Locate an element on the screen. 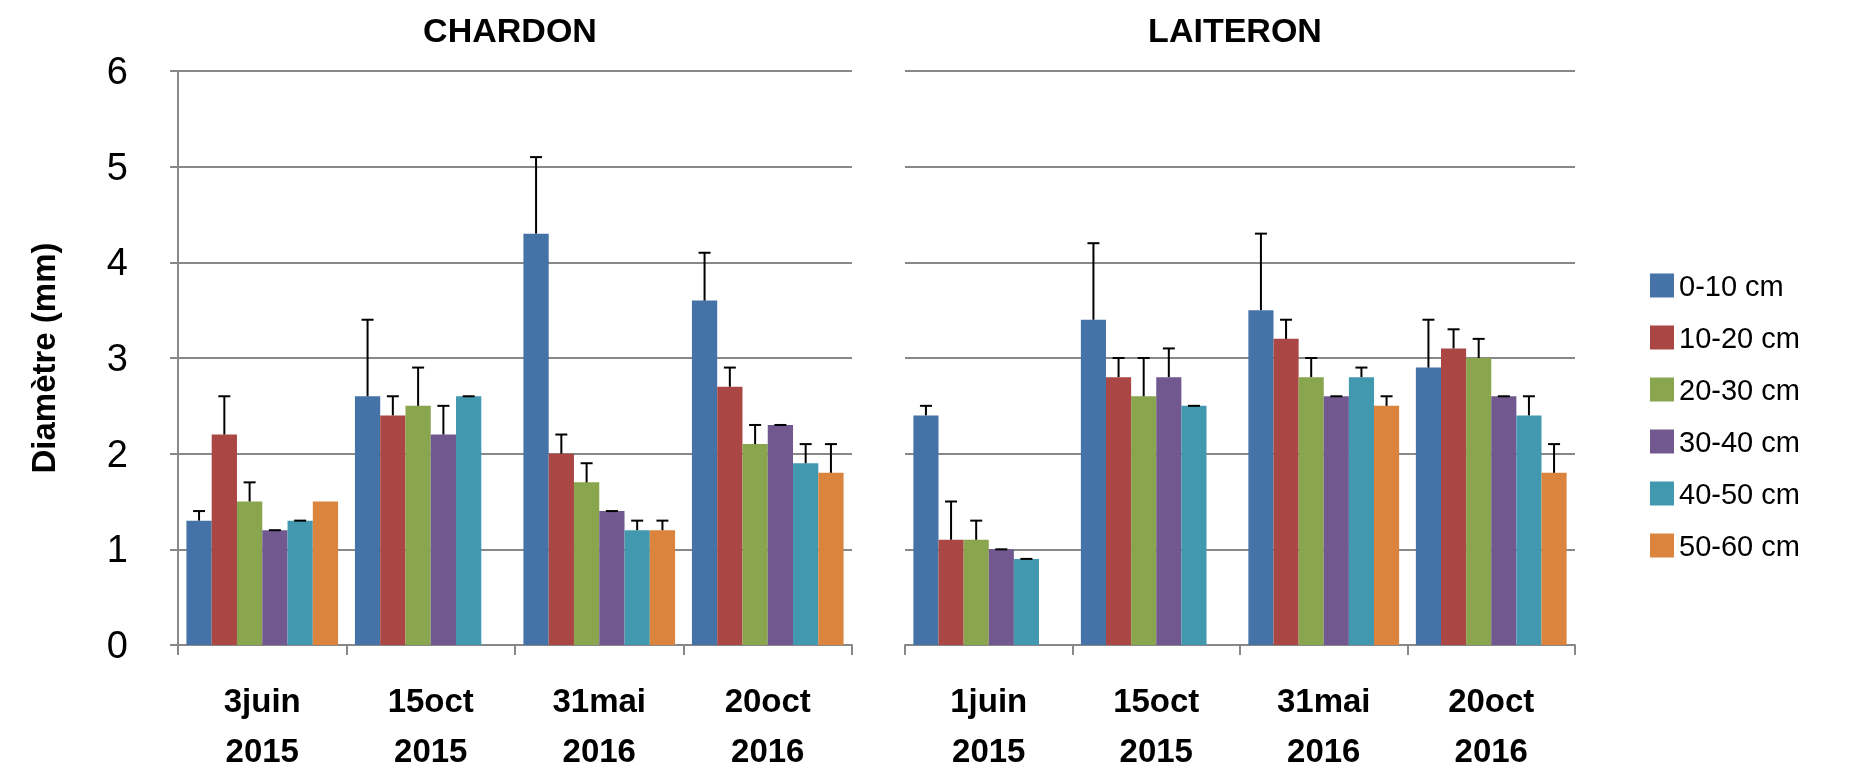  x-tick-label: 1juin 2015 is located at coordinates (989, 725).